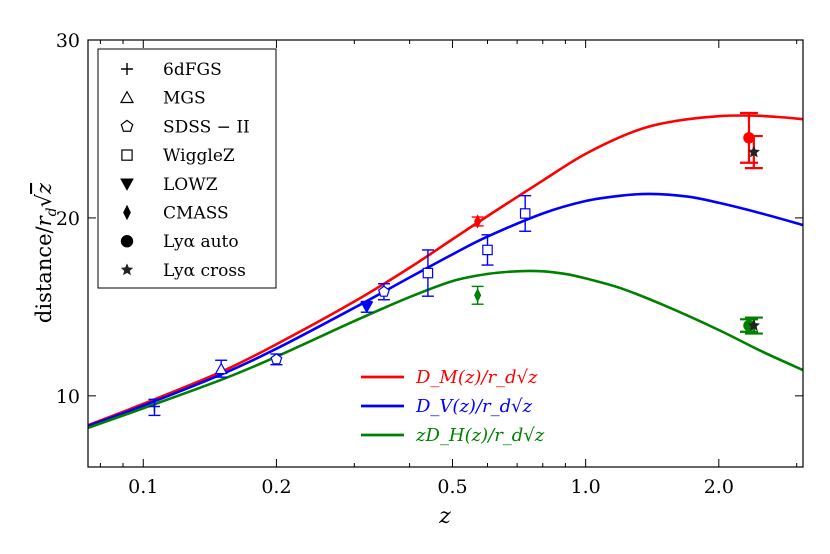  Describe the element at coordinates (127, 241) in the screenshot. I see `legend-marker-circle` at that location.